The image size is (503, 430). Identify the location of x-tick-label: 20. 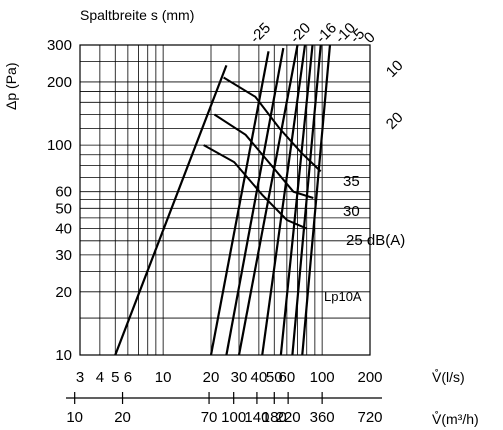
(211, 377).